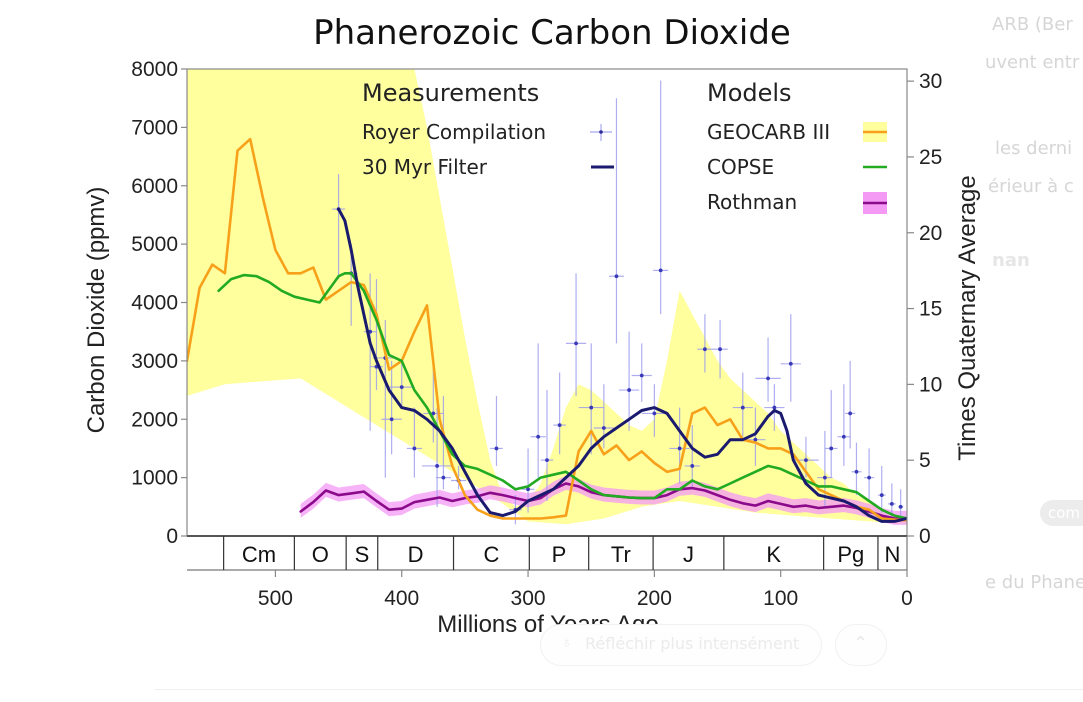  Describe the element at coordinates (172, 536) in the screenshot. I see `y-tick-label: 0` at that location.